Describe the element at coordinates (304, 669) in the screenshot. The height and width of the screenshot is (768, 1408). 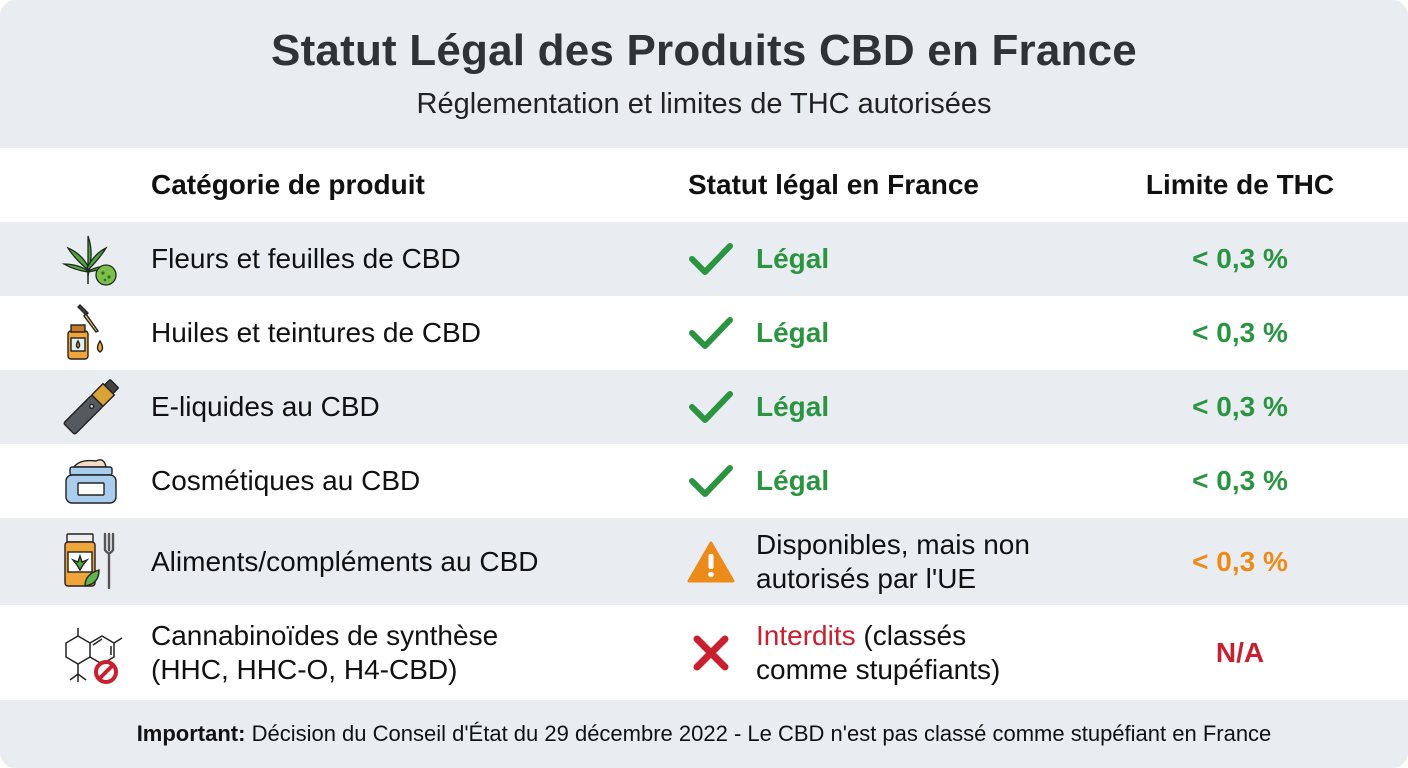
I see `category-line-2: (HHC, HHC-O, H4-CBD)` at that location.